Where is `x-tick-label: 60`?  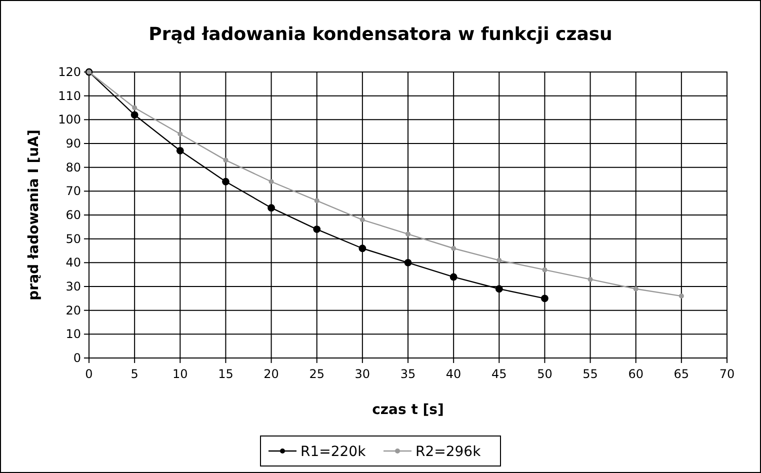 x-tick-label: 60 is located at coordinates (636, 374).